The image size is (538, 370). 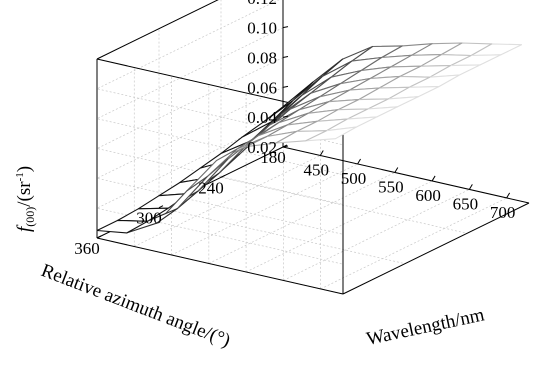 I want to click on z-tick-label: 0.10, so click(x=262, y=28).